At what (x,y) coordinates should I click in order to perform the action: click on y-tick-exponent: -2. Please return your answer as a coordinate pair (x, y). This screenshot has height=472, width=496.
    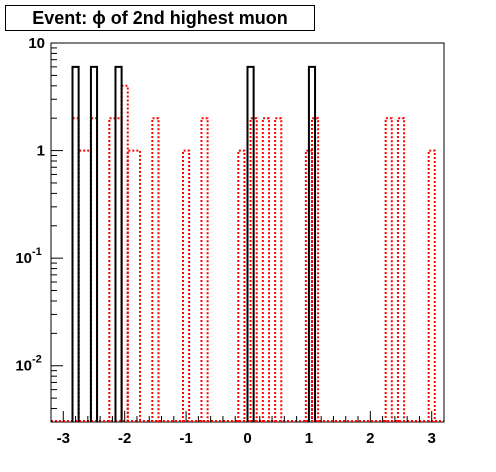
    Looking at the image, I should click on (37, 360).